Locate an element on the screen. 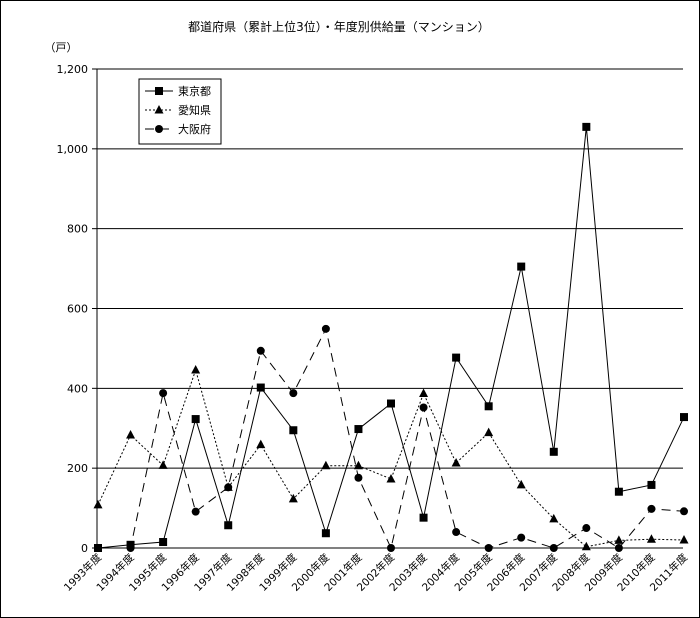 The height and width of the screenshot is (618, 700). legend-item: 東京都 is located at coordinates (178, 91).